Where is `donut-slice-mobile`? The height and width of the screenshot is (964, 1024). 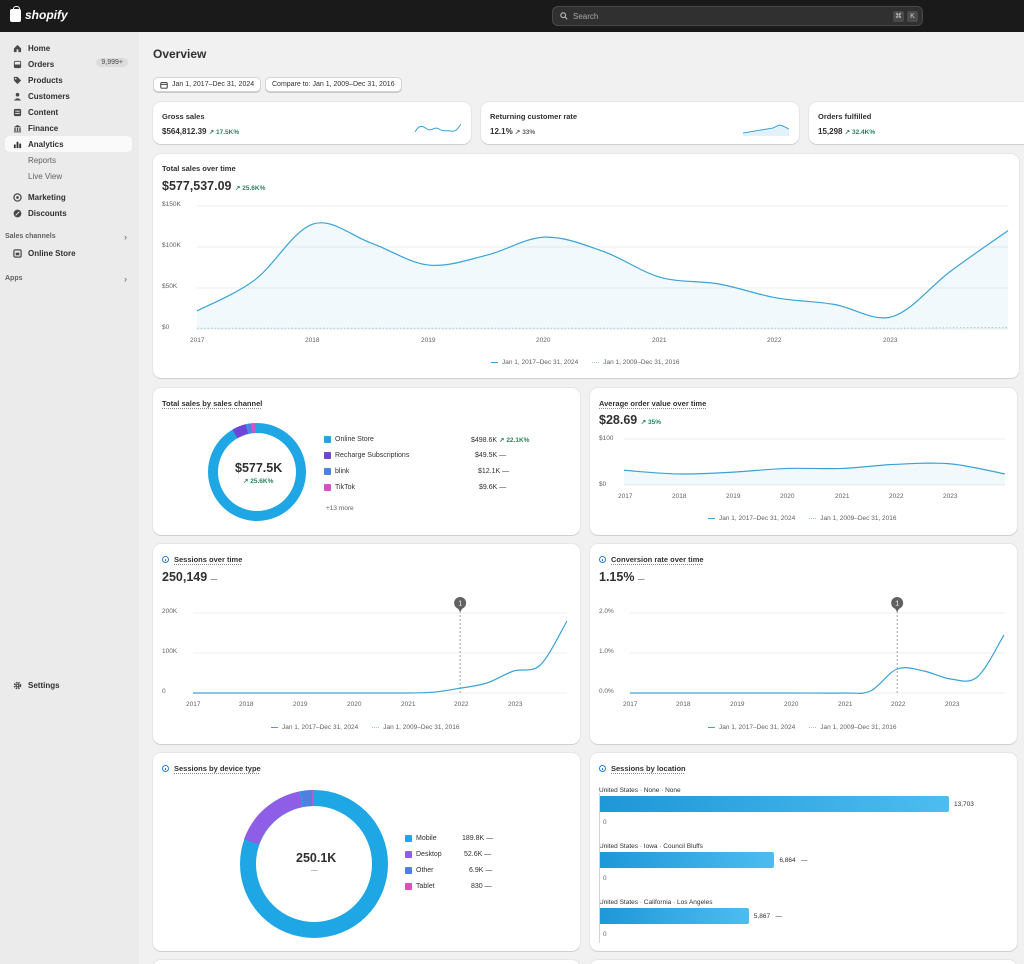 donut-slice-mobile is located at coordinates (314, 864).